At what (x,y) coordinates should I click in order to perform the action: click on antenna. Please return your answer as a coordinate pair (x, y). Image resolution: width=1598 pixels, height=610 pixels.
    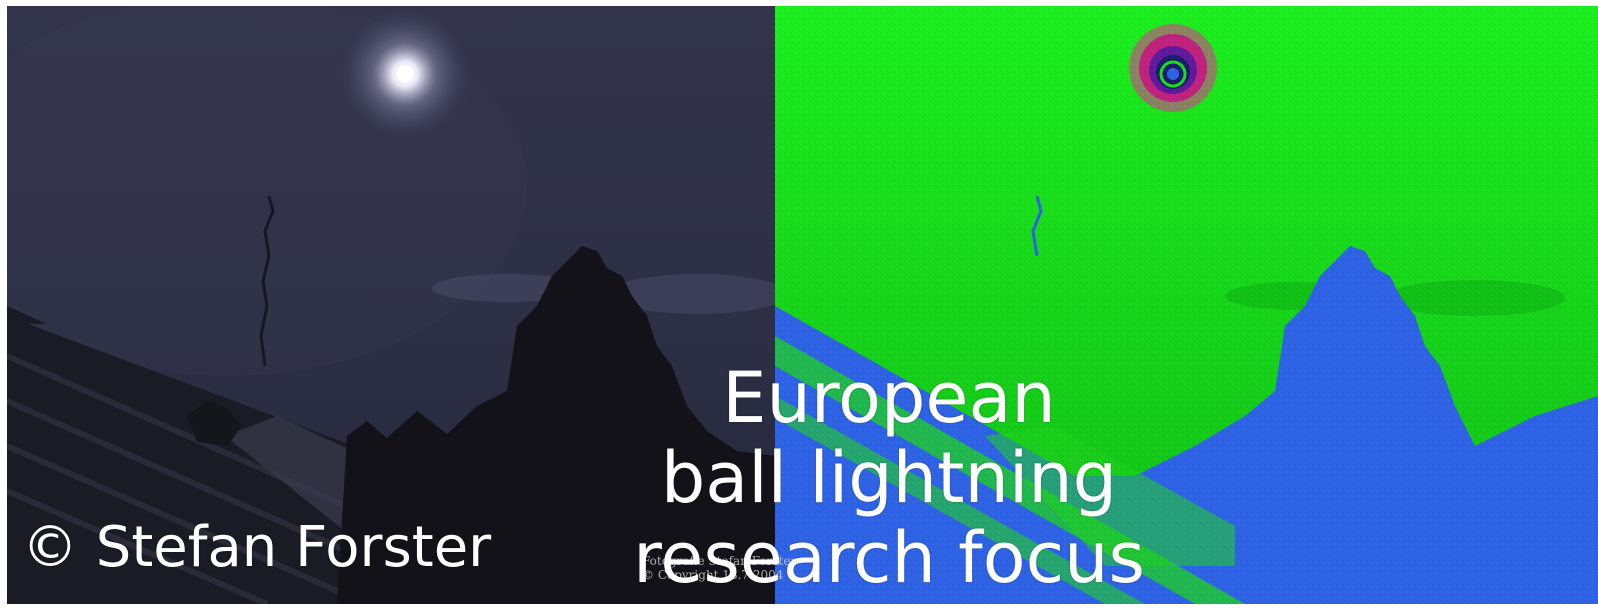
    Looking at the image, I should click on (267, 281).